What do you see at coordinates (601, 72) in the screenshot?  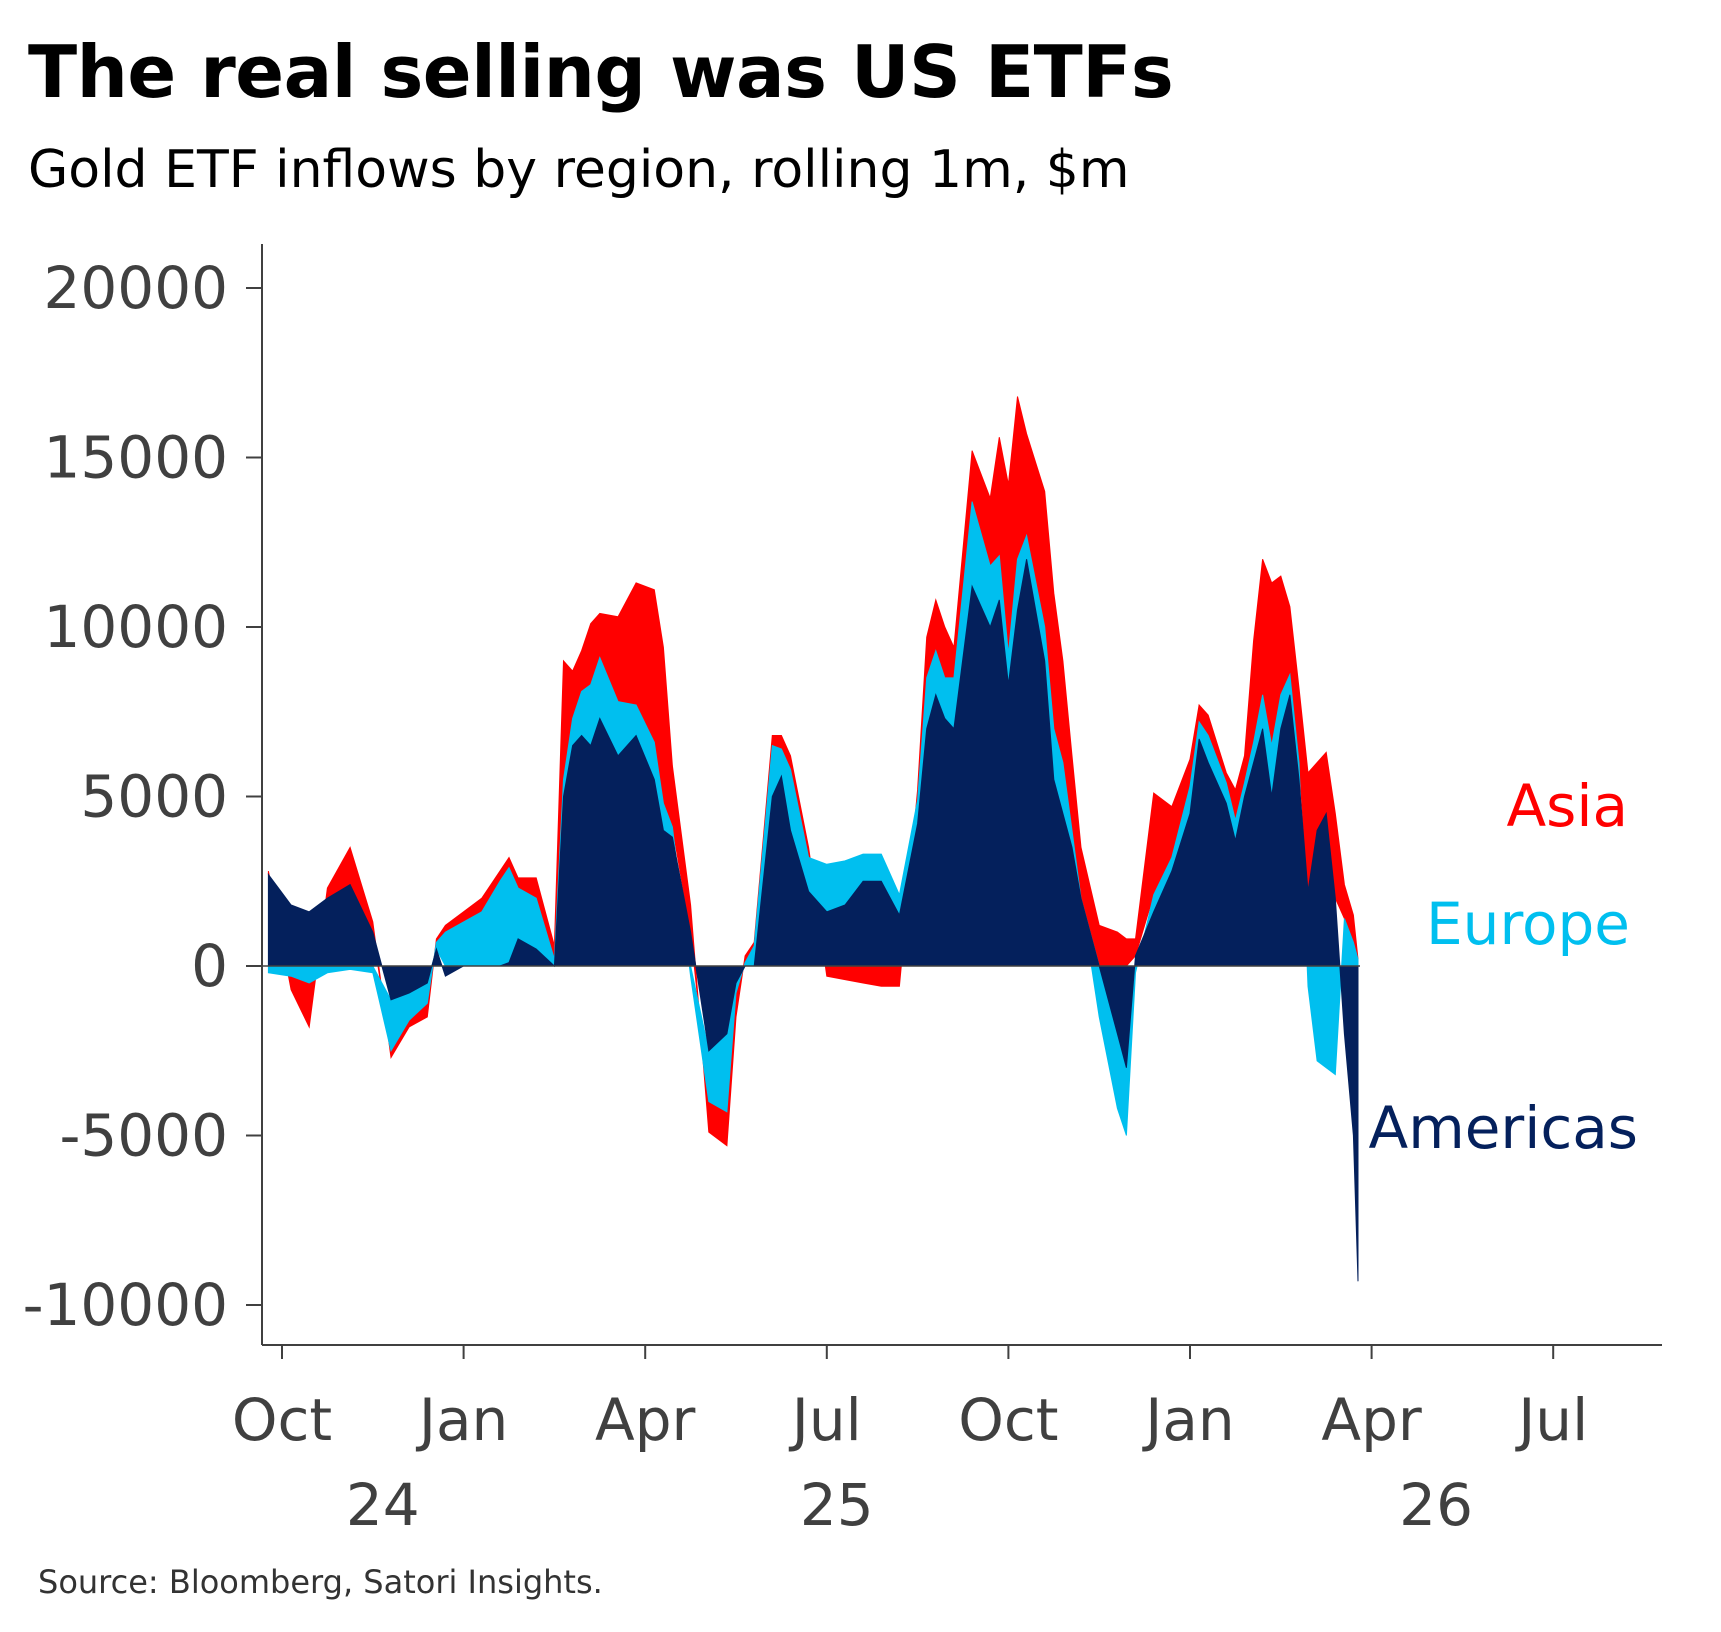 I see `chart-title: The real selling was US ETFs` at bounding box center [601, 72].